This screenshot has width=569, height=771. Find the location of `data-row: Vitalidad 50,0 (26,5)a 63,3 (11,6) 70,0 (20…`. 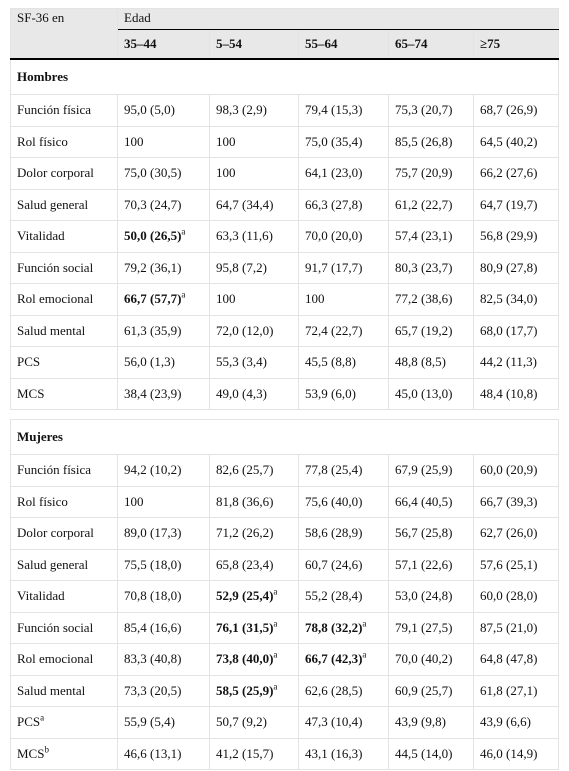

data-row: Vitalidad 50,0 (26,5)a 63,3 (11,6) 70,0 (20… is located at coordinates (285, 236).